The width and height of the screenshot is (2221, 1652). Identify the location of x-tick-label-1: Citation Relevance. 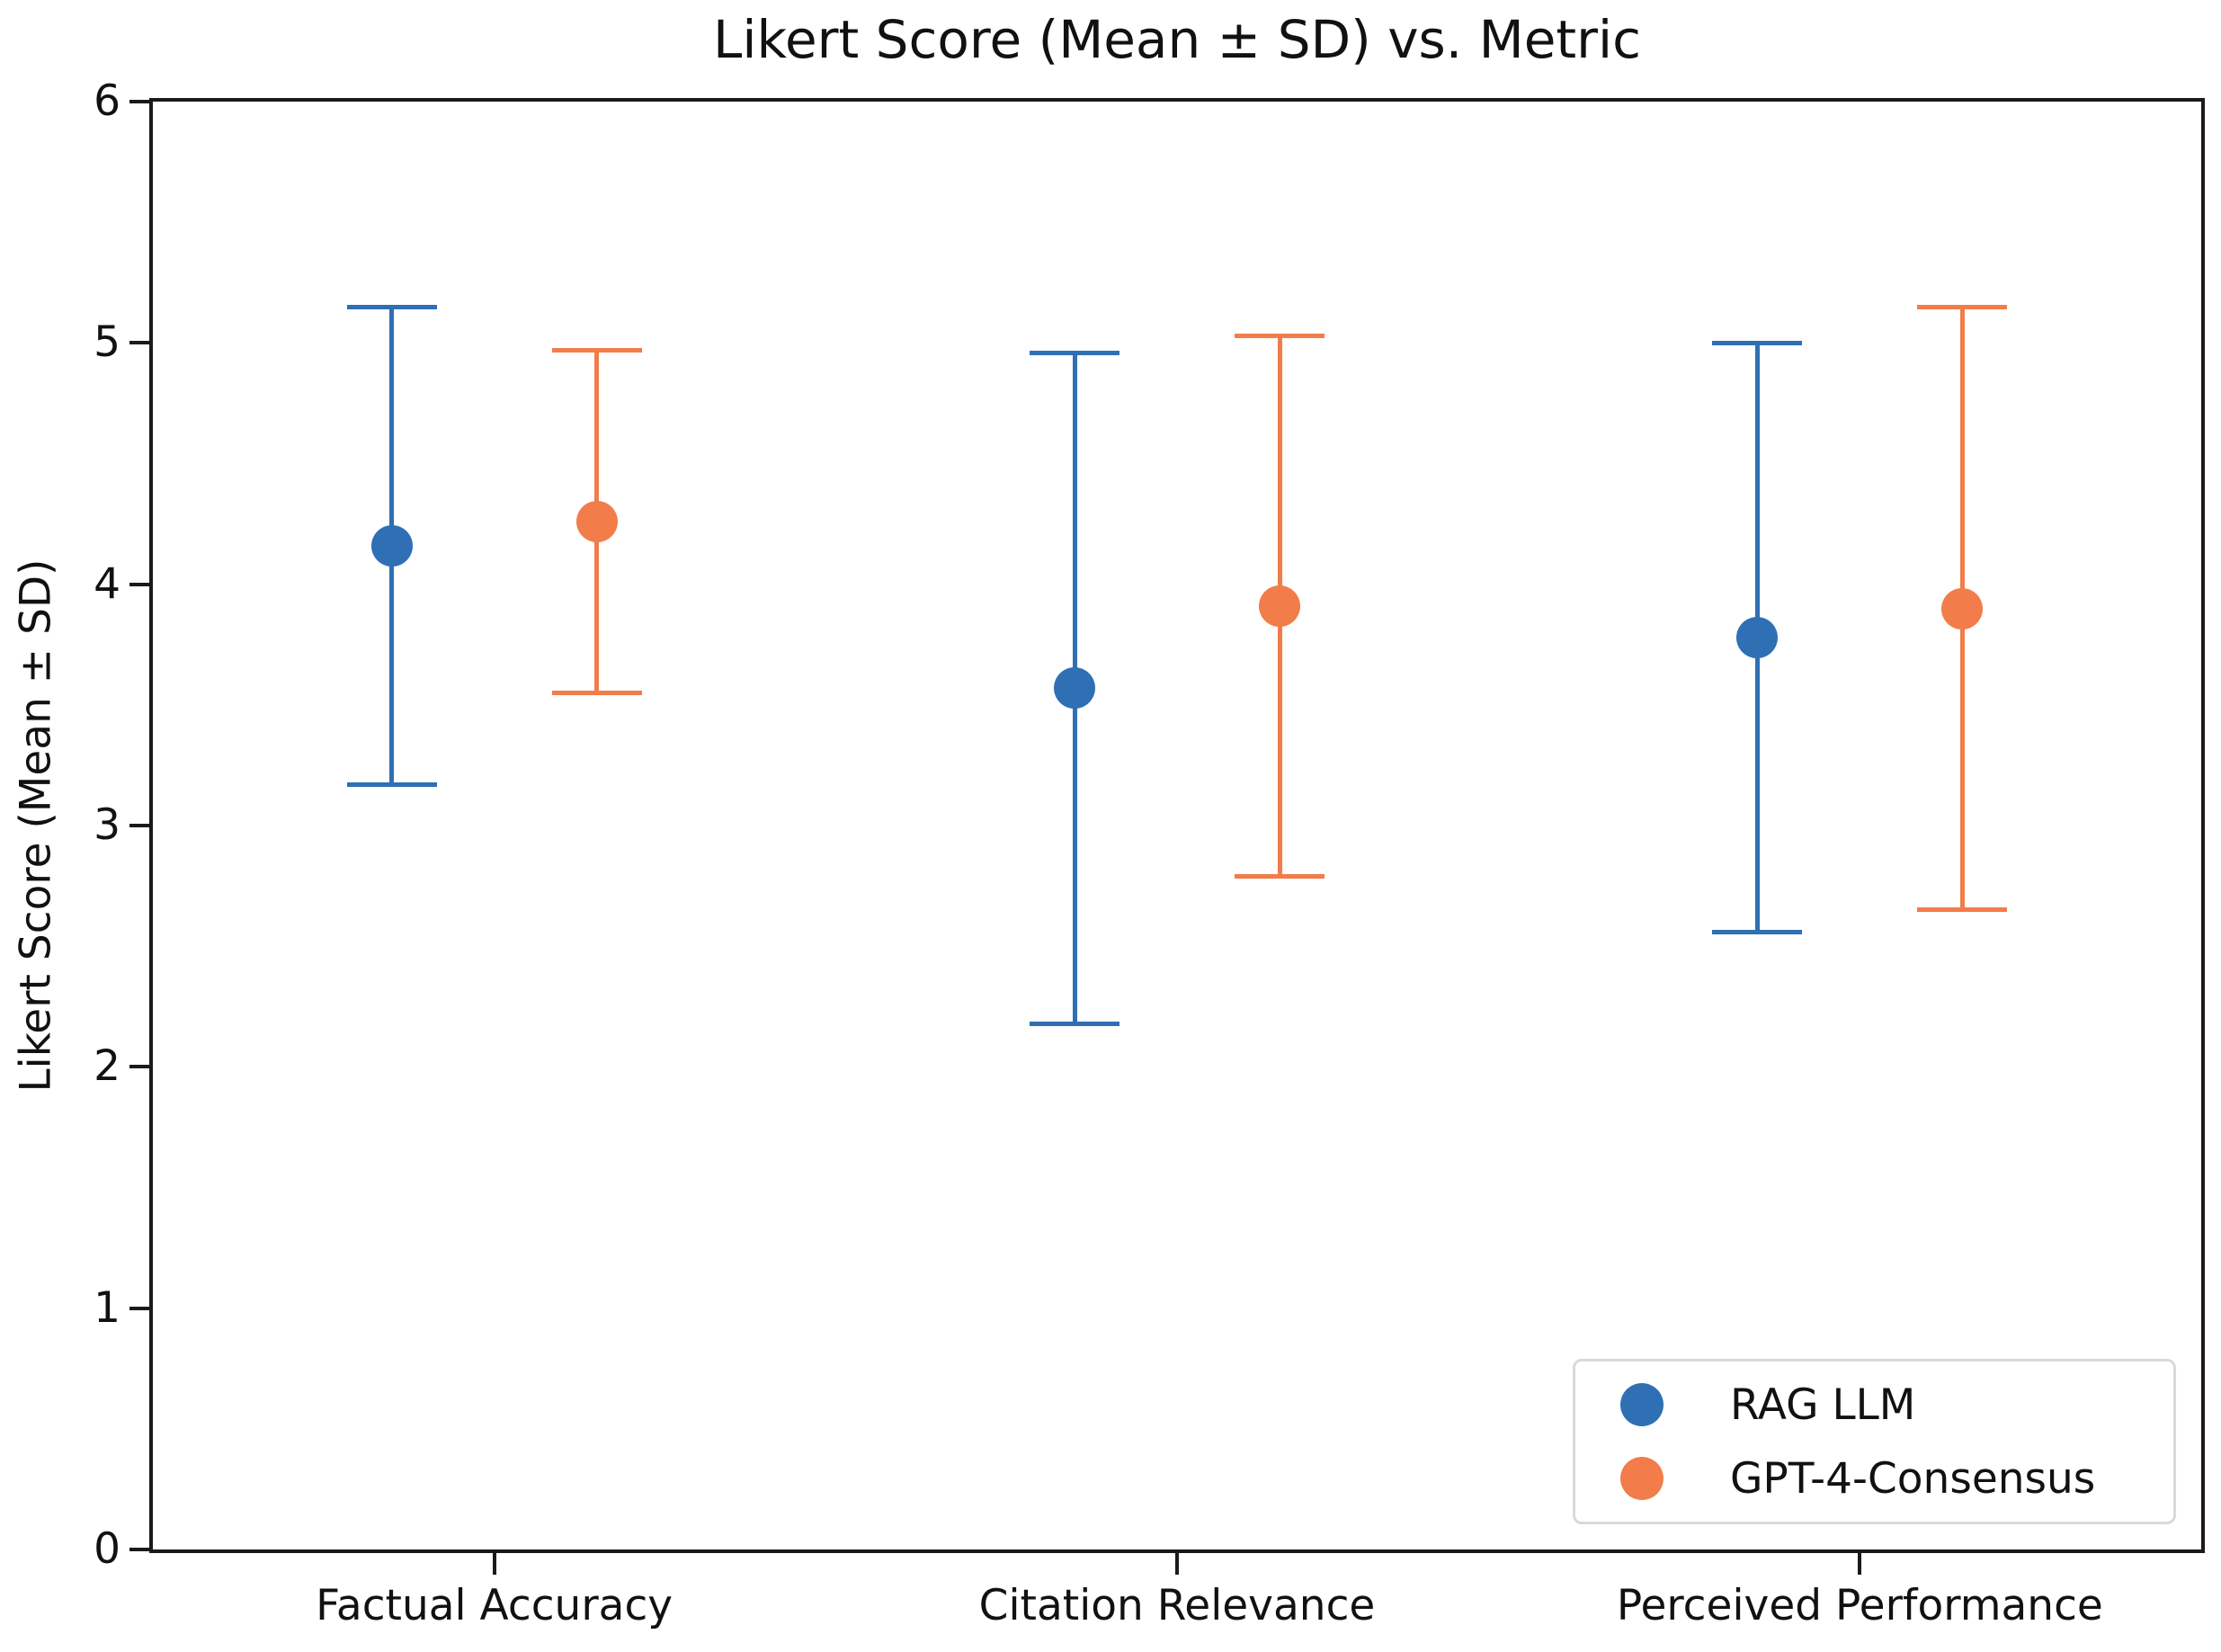
(1177, 1605).